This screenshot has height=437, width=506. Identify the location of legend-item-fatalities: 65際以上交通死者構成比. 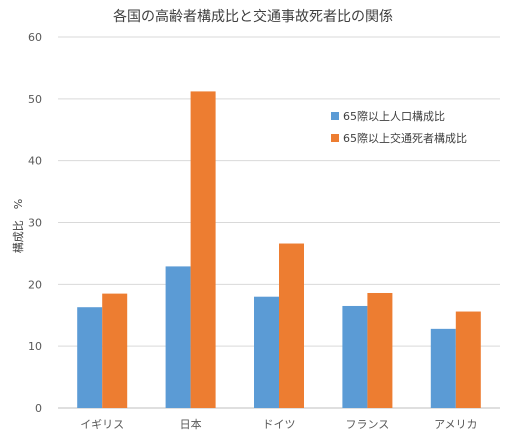
(399, 138).